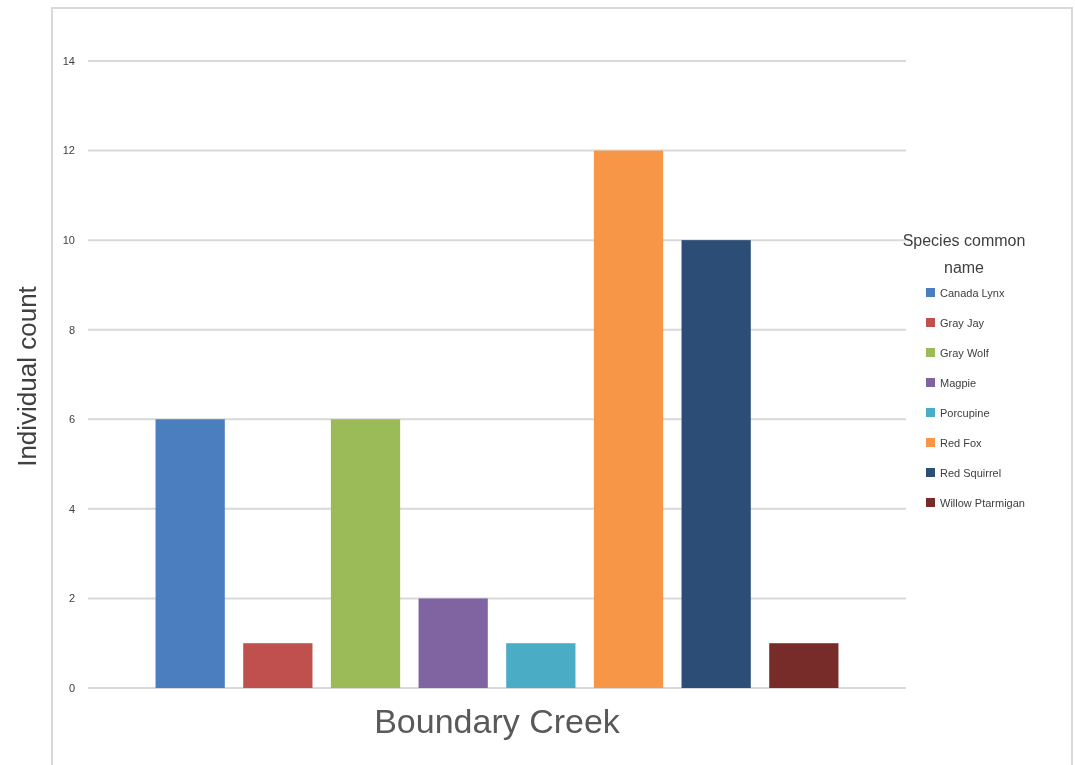  What do you see at coordinates (497, 721) in the screenshot?
I see `x-tick-label: Boundary Creek` at bounding box center [497, 721].